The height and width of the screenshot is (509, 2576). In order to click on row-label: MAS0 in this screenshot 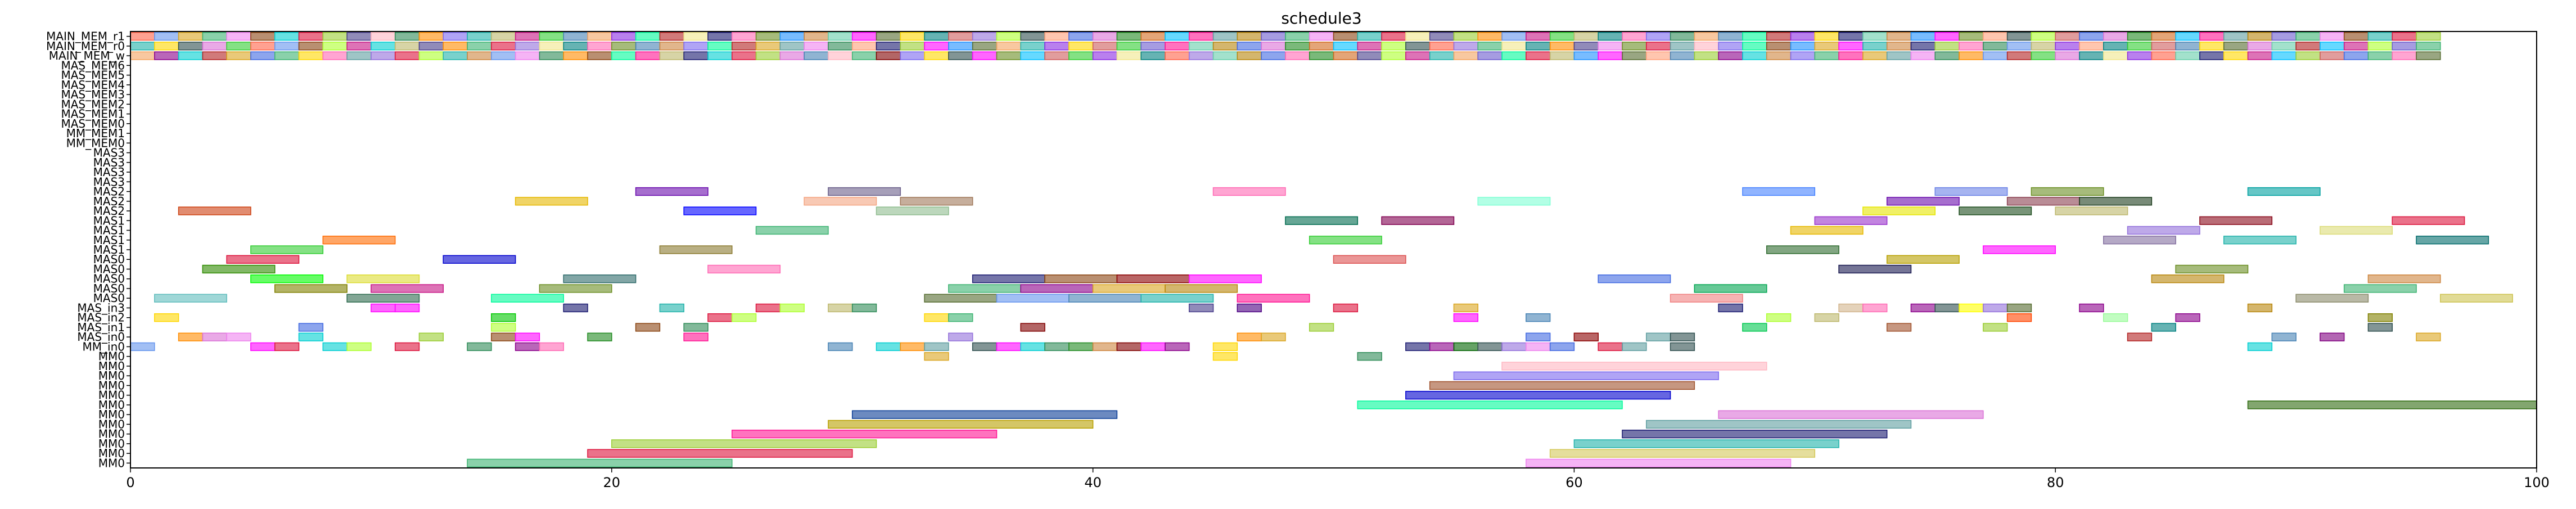, I will do `click(109, 279)`.